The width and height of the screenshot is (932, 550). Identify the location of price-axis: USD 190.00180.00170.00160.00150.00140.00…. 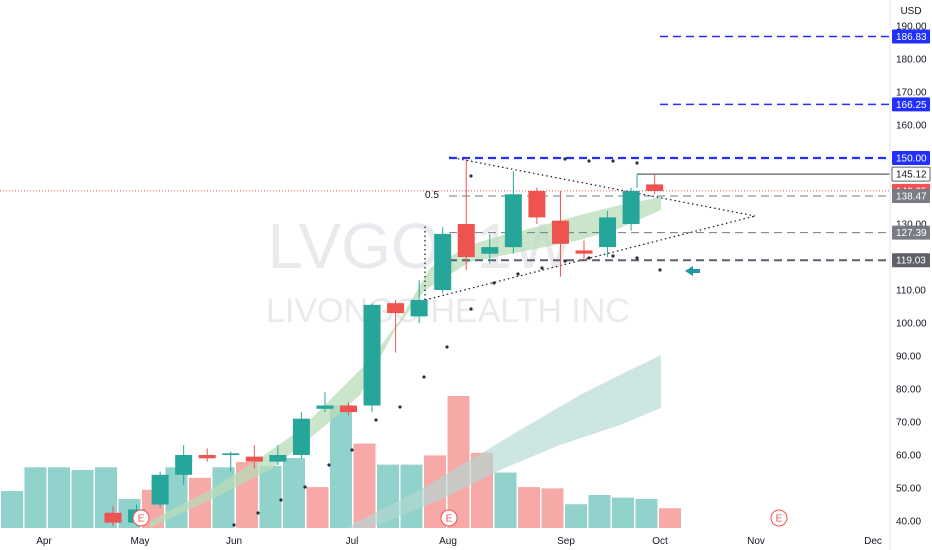
(910, 275).